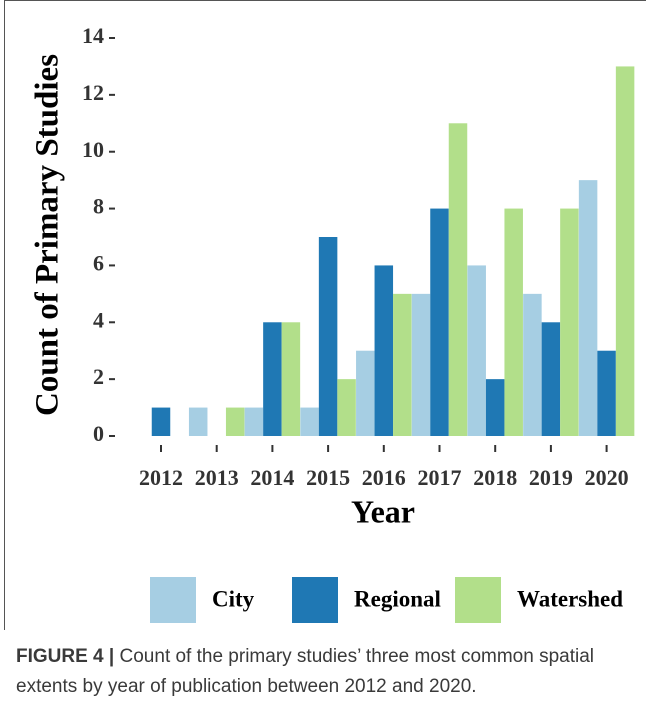 Image resolution: width=654 pixels, height=710 pixels. What do you see at coordinates (328, 477) in the screenshot?
I see `x-tick-label: 2015` at bounding box center [328, 477].